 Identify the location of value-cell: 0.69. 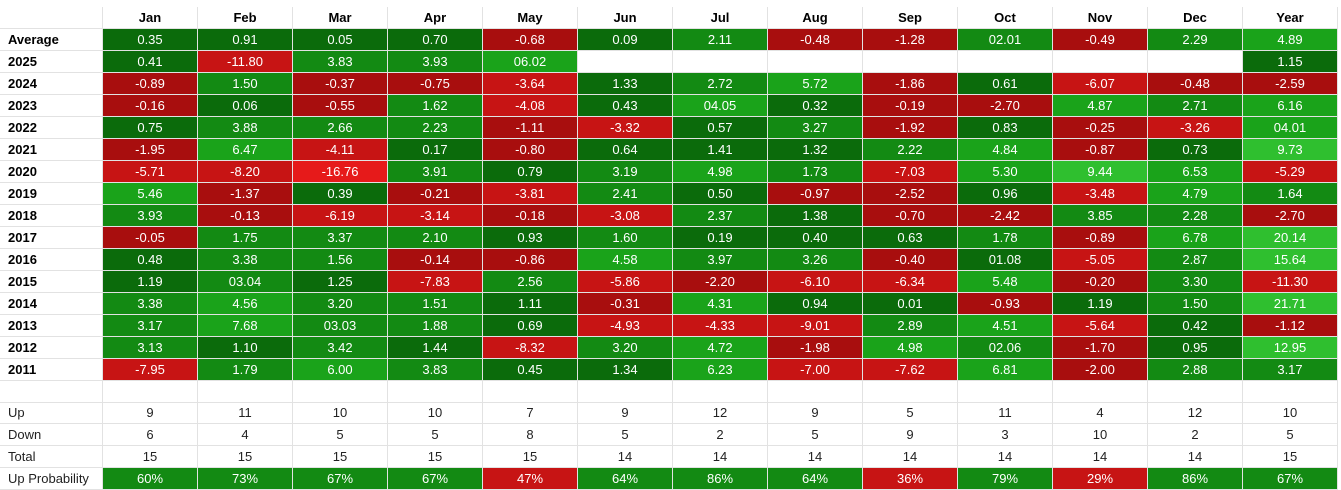
(530, 326).